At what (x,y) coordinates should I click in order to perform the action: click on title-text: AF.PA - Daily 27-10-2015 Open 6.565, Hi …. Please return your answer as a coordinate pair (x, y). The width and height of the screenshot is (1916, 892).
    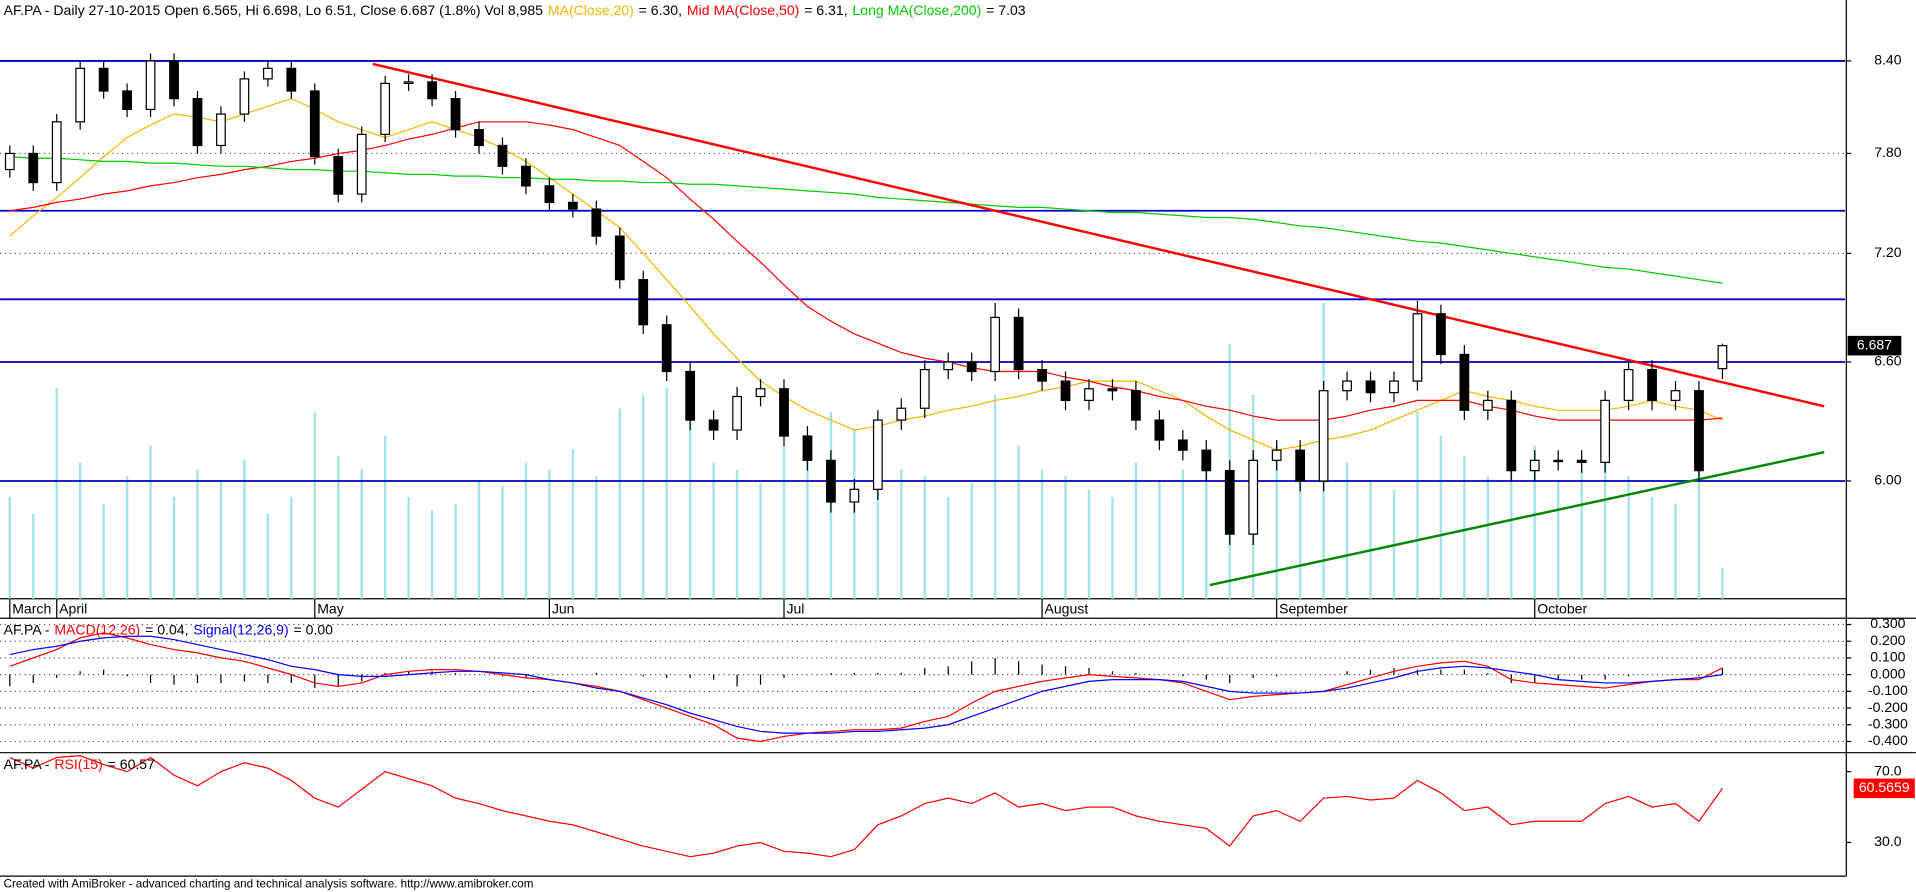
    Looking at the image, I should click on (274, 10).